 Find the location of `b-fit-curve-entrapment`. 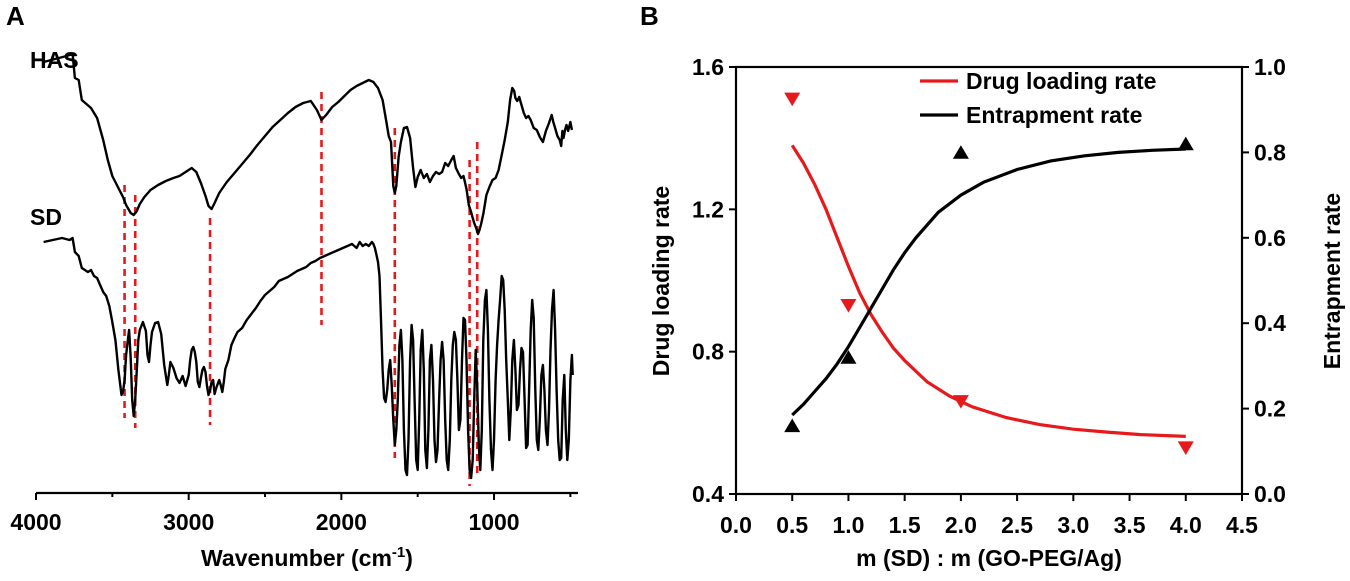

b-fit-curve-entrapment is located at coordinates (988, 282).